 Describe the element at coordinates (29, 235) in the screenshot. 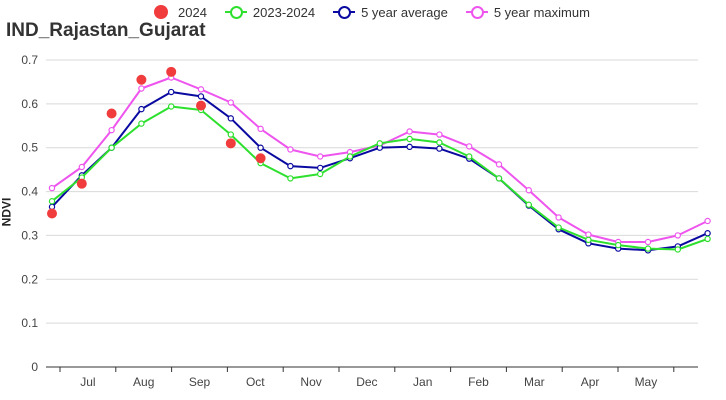

I see `y-tick-label: 0.3` at that location.